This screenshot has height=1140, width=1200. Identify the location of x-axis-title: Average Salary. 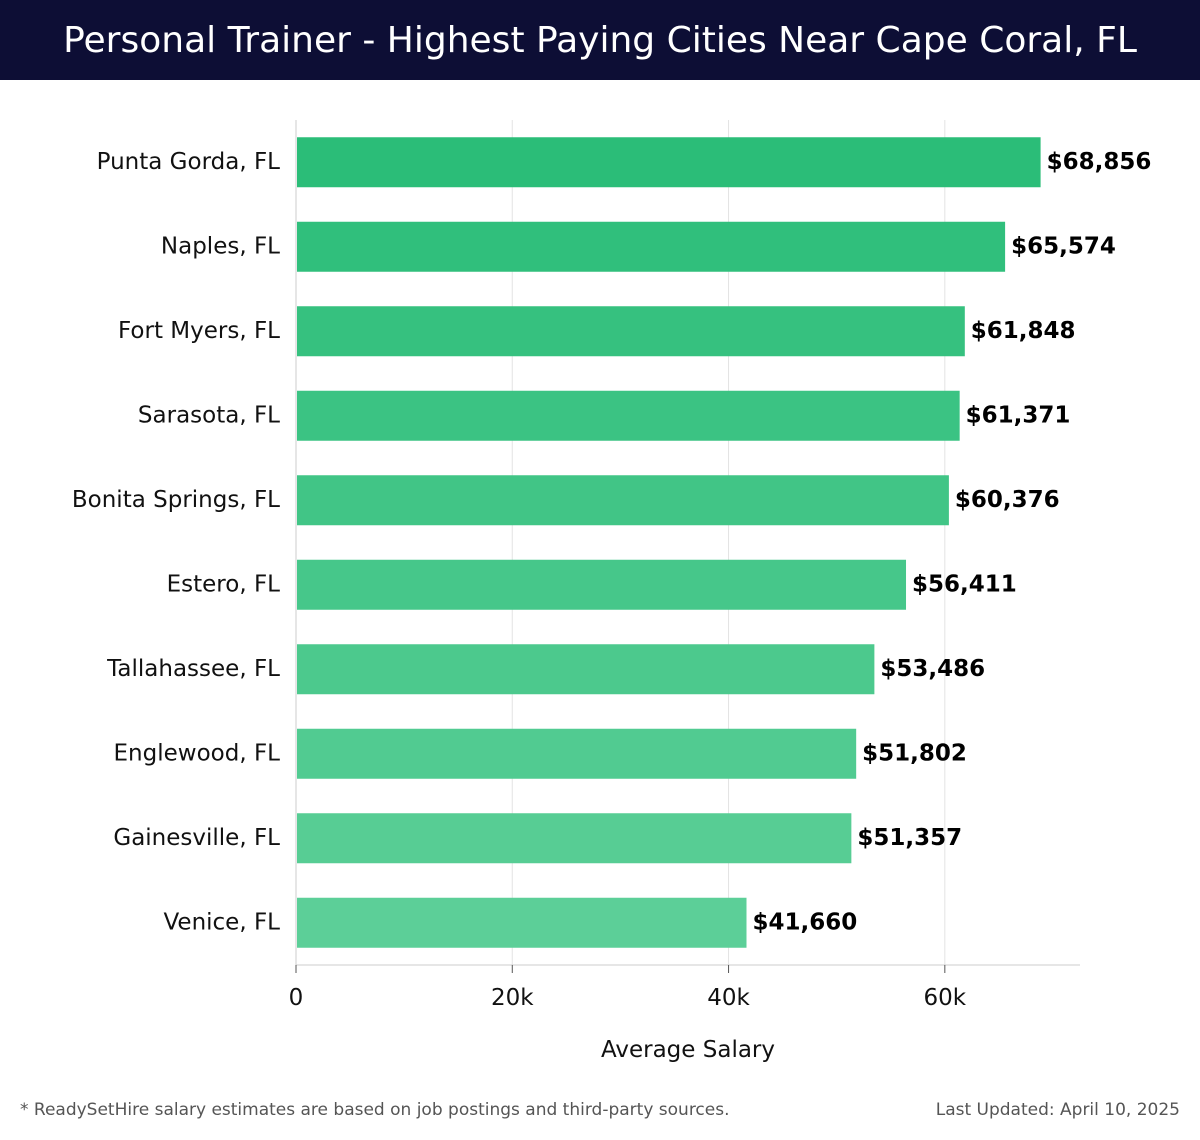
(688, 1050).